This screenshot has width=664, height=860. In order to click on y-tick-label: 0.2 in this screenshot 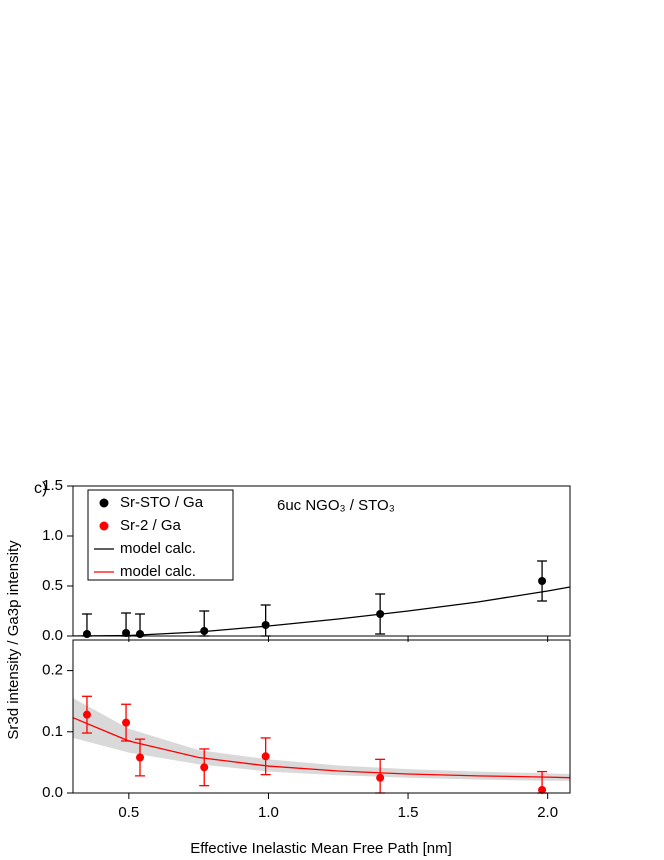, I will do `click(52, 670)`.